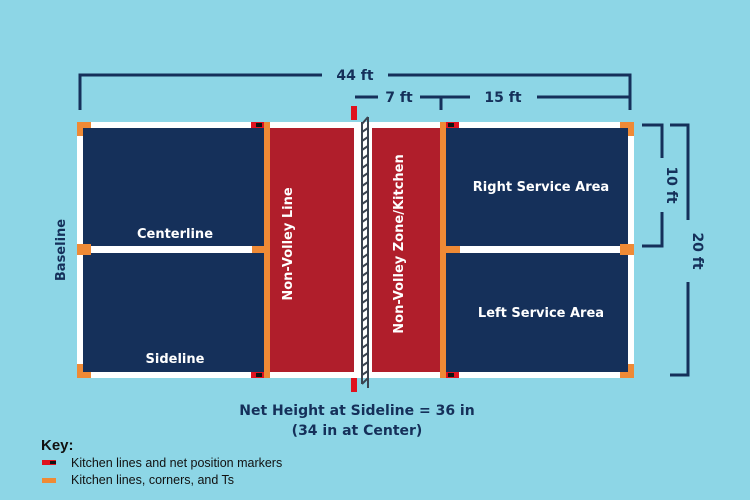 The width and height of the screenshot is (750, 500). I want to click on orange-marker-swatch, so click(49, 480).